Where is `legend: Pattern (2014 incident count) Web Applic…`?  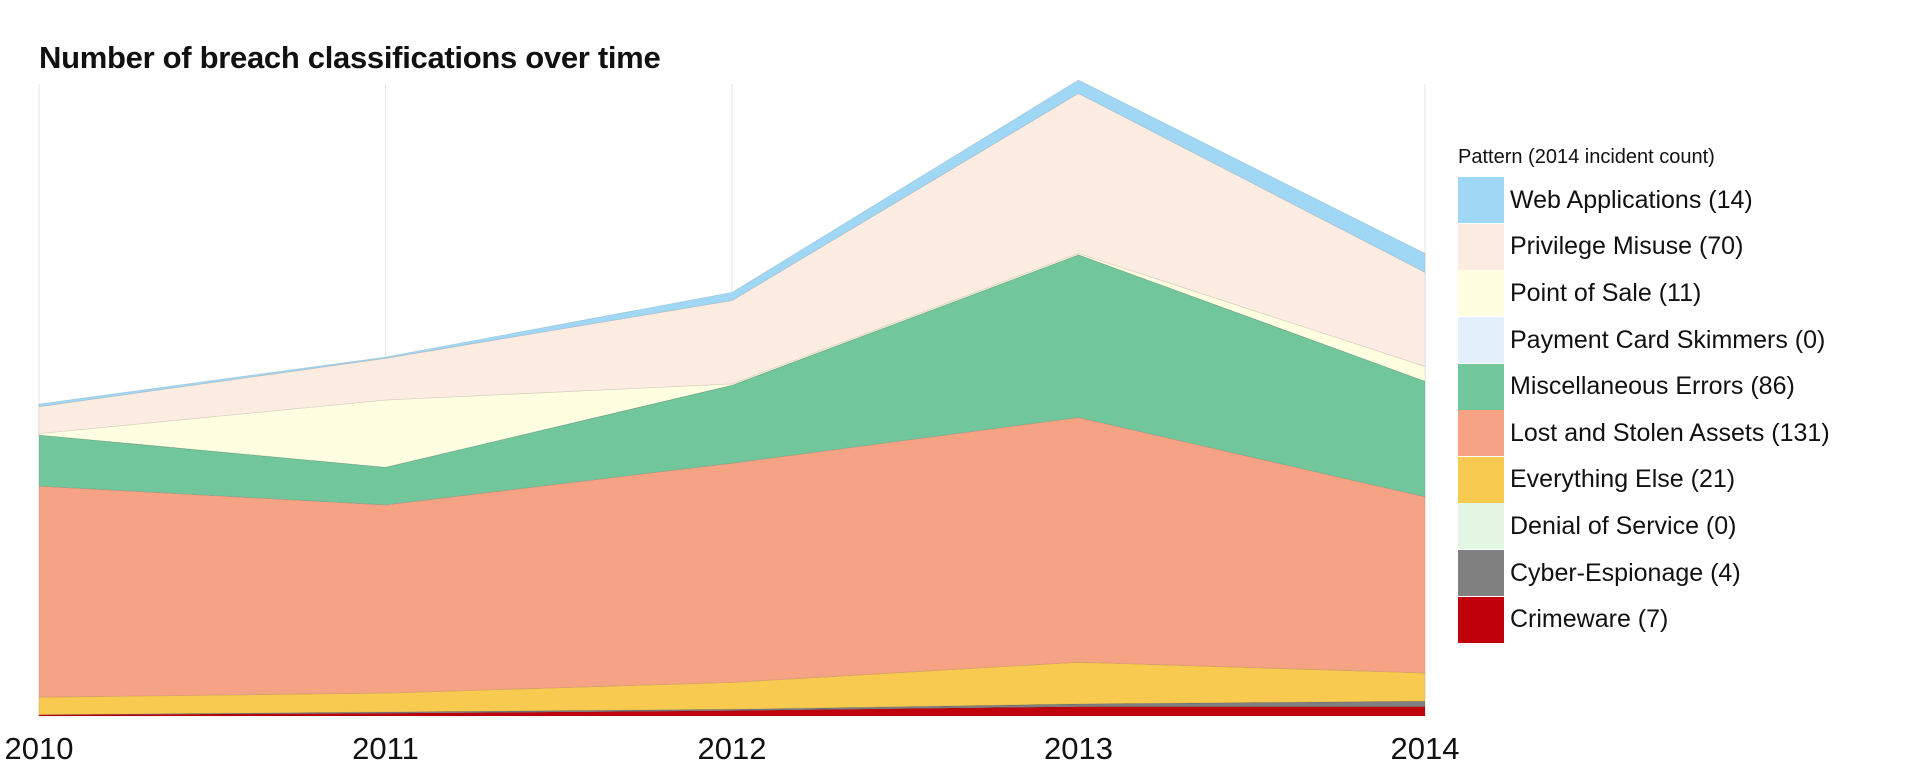
legend: Pattern (2014 incident count) Web Applic… is located at coordinates (1644, 394).